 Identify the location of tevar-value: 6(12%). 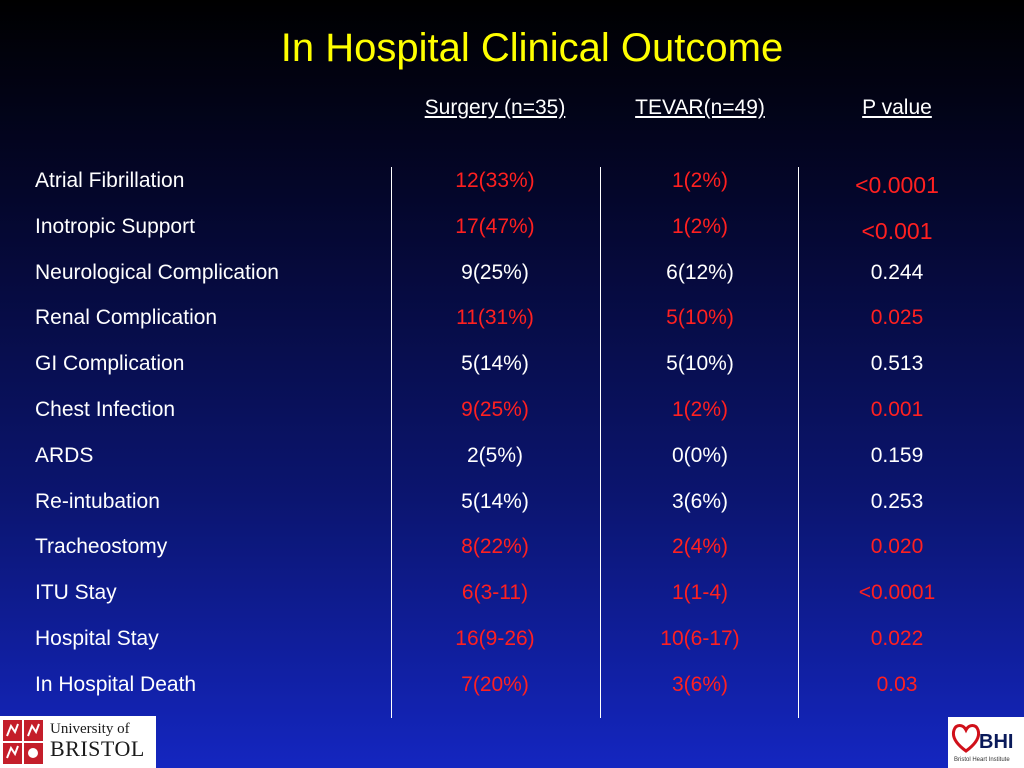
(700, 272).